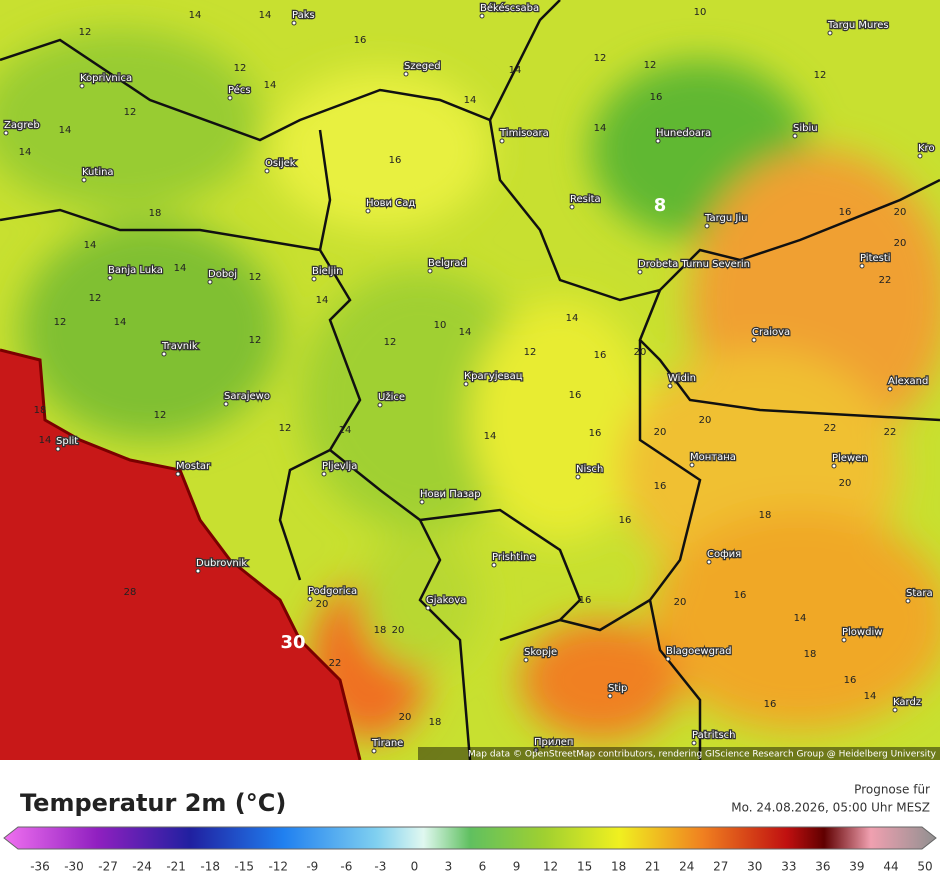  I want to click on temperature-label: 8, so click(660, 205).